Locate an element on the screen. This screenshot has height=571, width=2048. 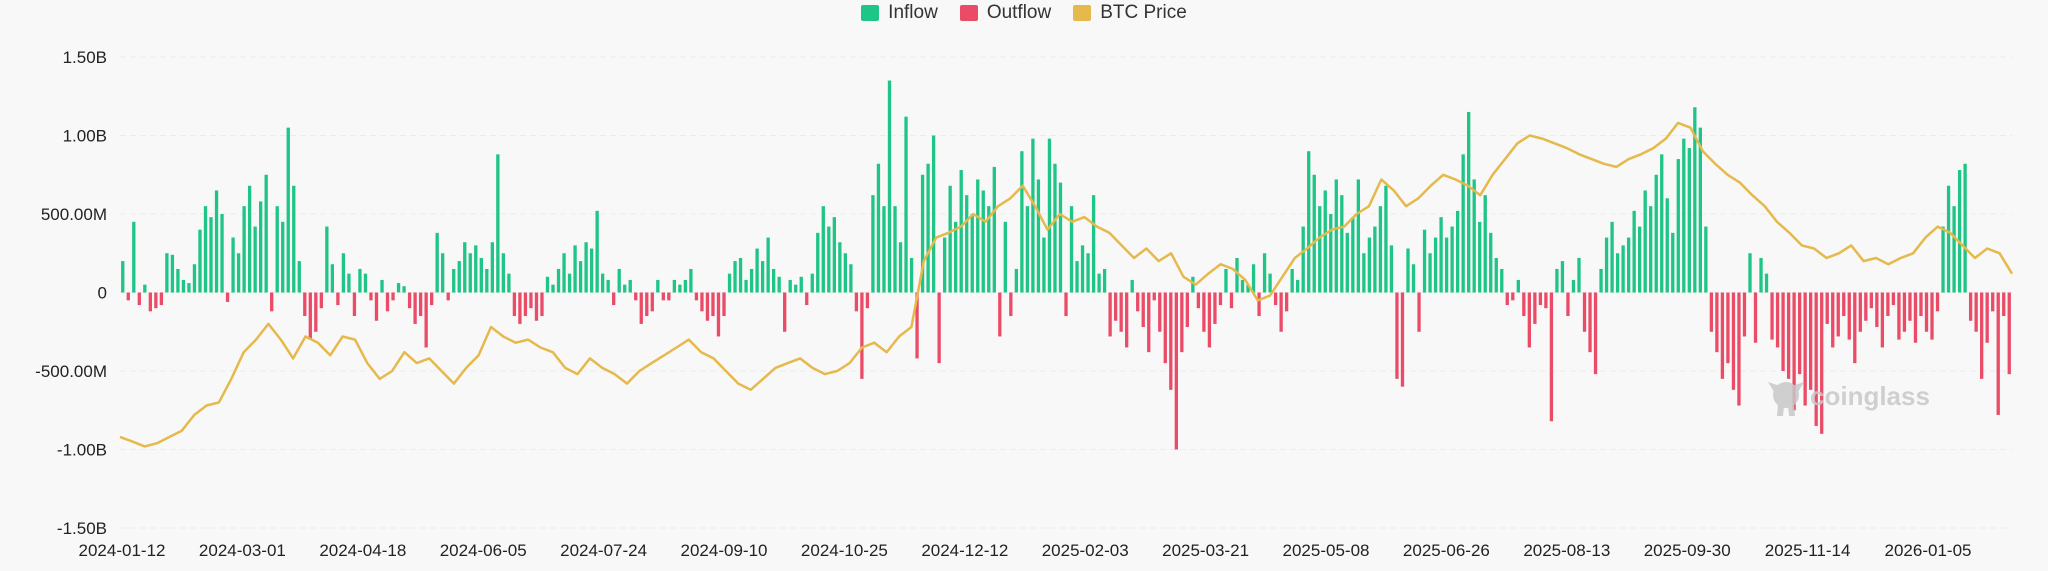
y-tick-label: -1.50B is located at coordinates (82, 528).